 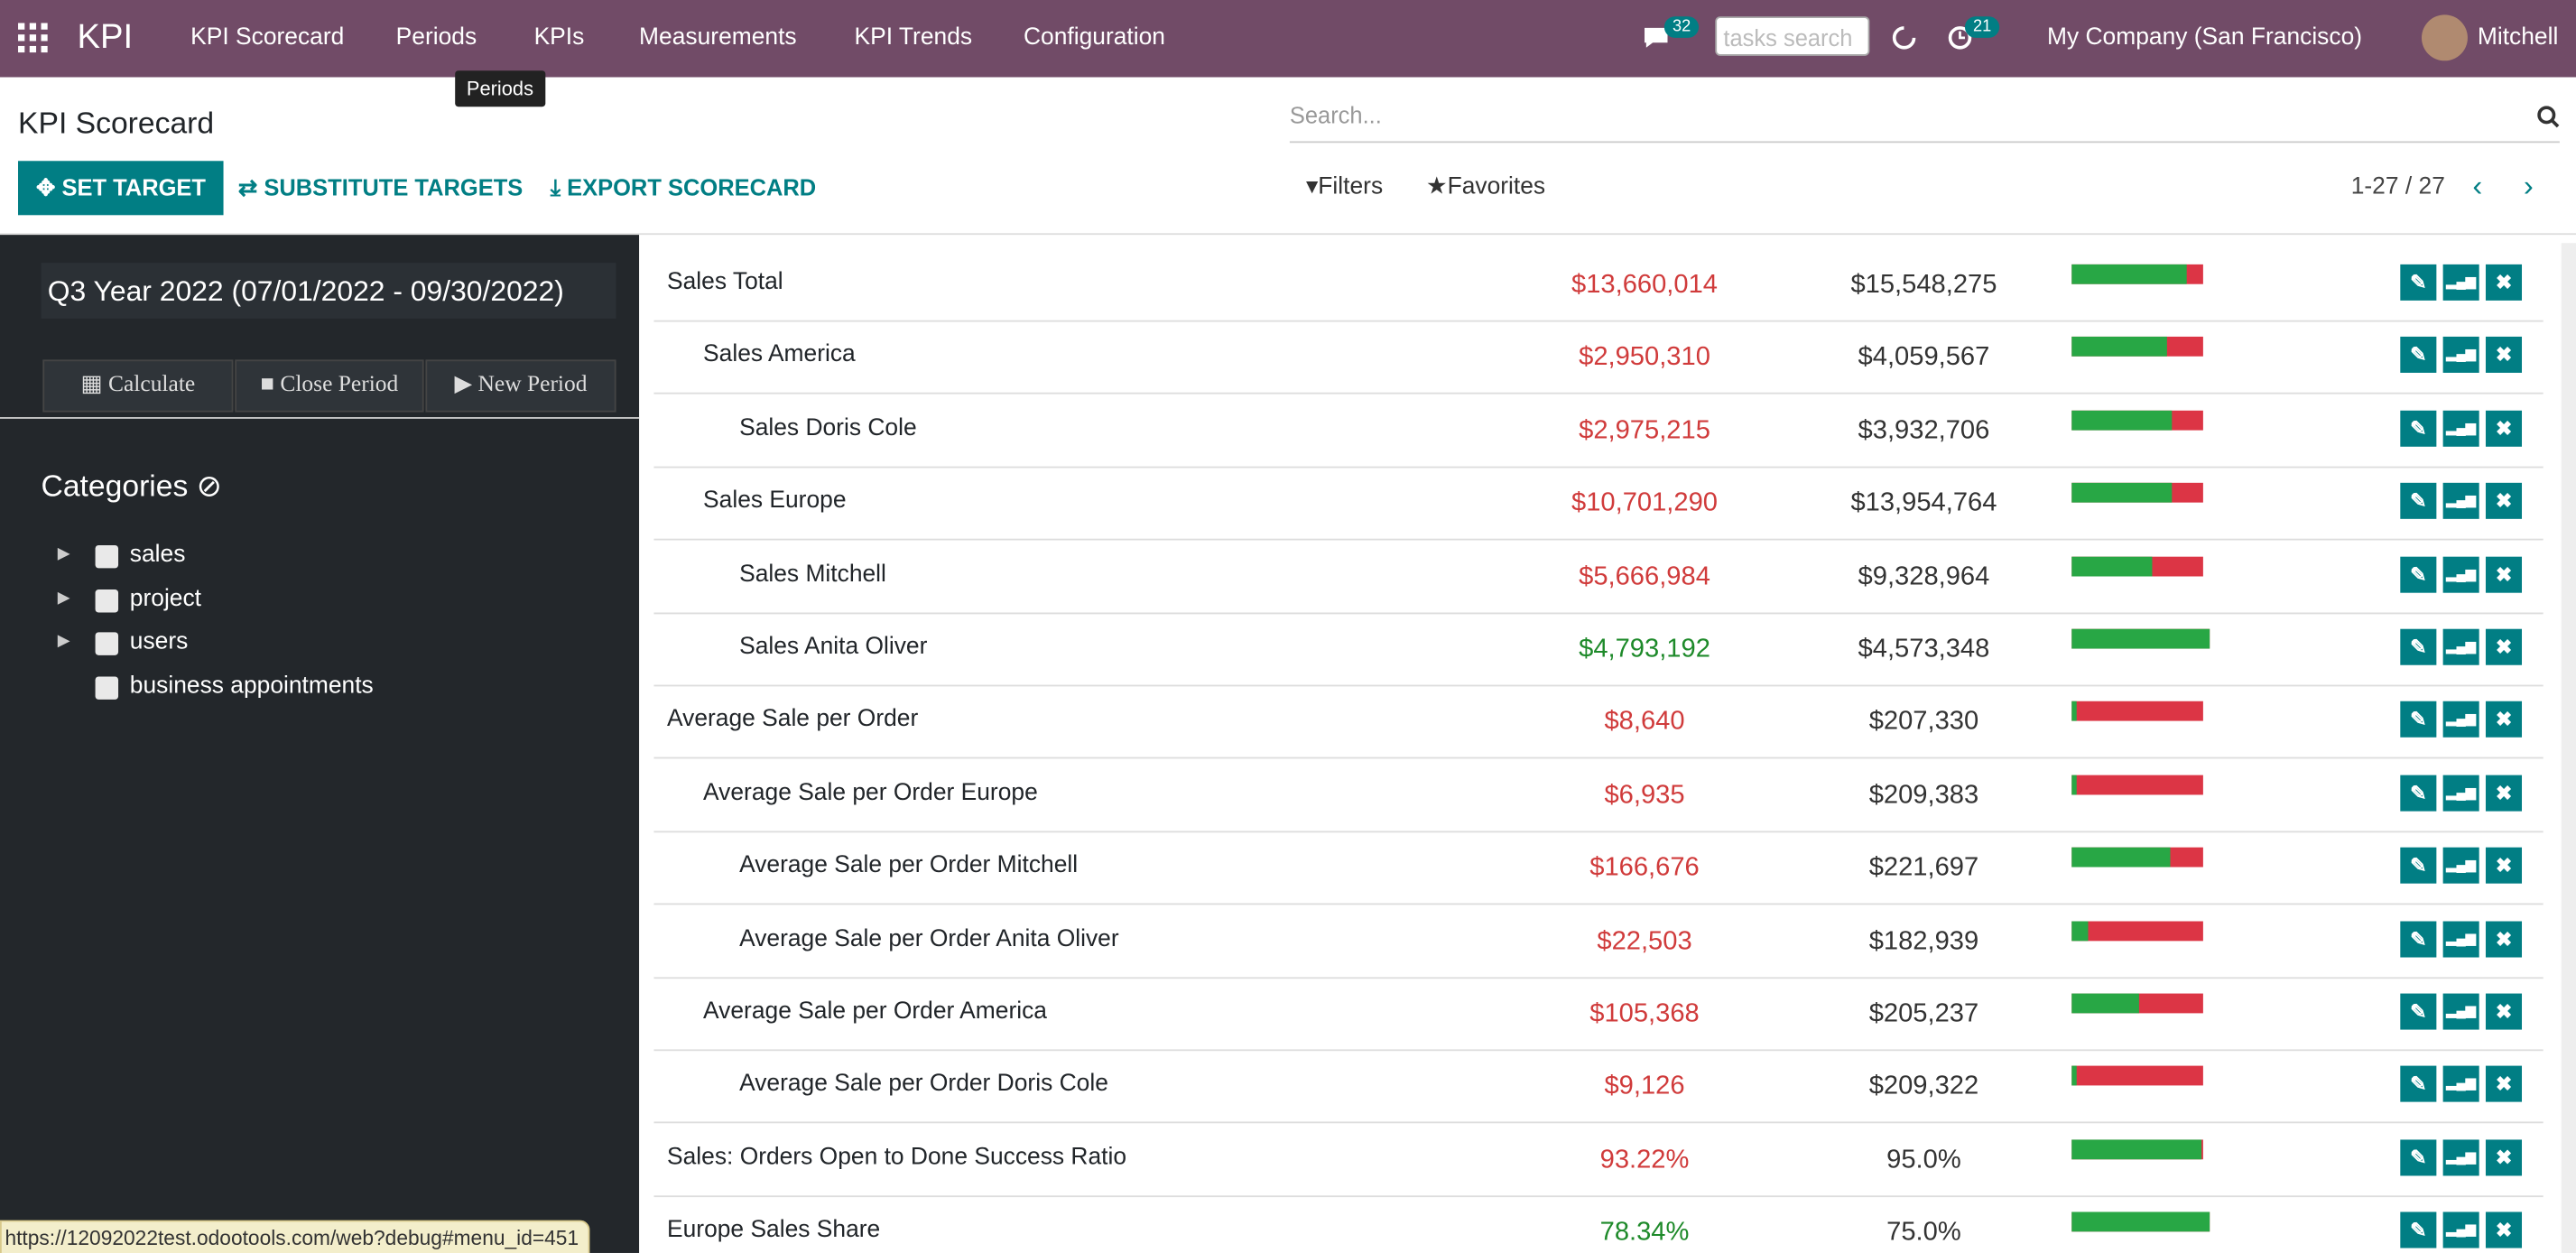 What do you see at coordinates (1982, 27) in the screenshot?
I see `badge: 21` at bounding box center [1982, 27].